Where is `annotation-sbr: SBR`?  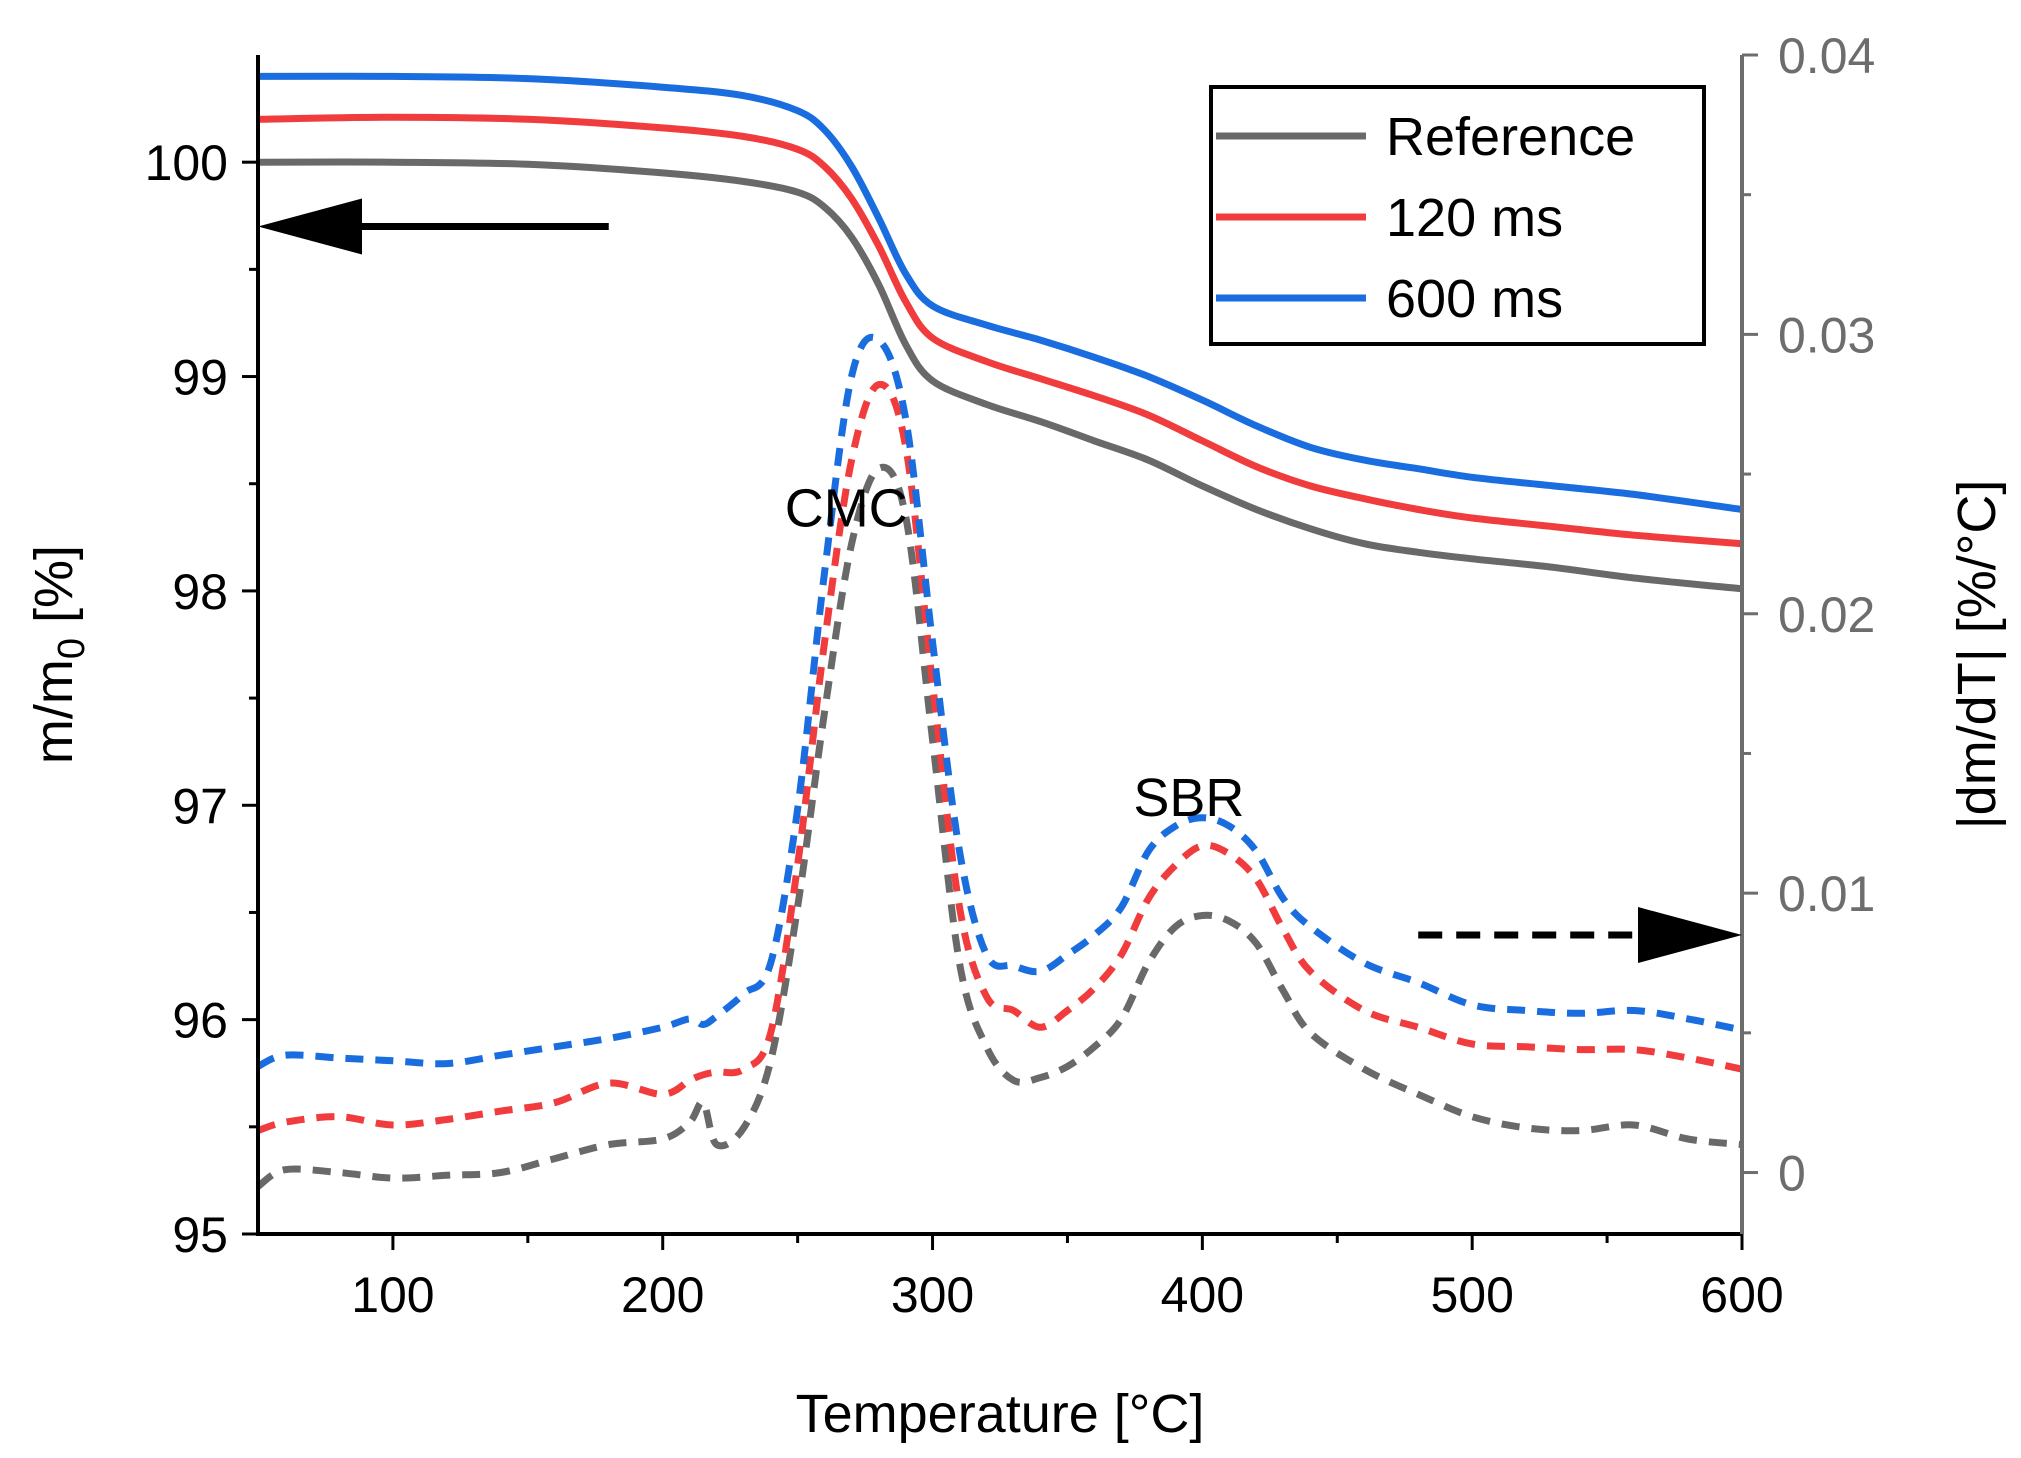 annotation-sbr: SBR is located at coordinates (1188, 798).